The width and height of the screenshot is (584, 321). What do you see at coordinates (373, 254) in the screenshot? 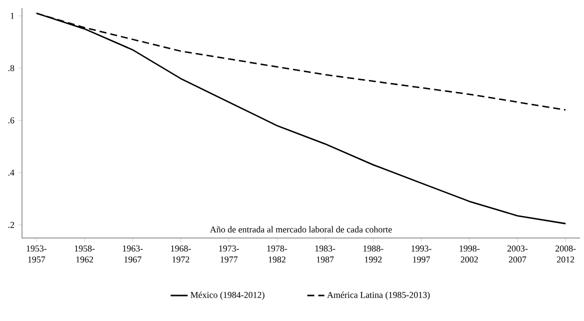
I see `x-tick-label: 1988-1992` at bounding box center [373, 254].